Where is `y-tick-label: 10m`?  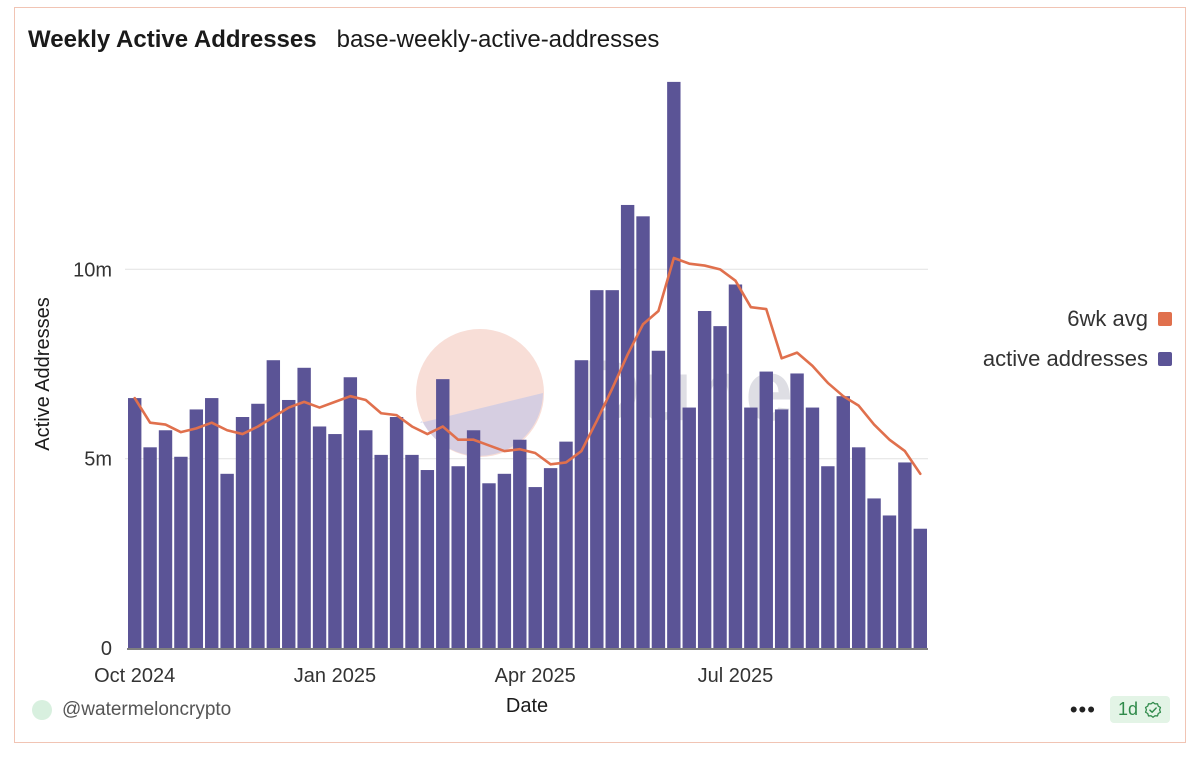
y-tick-label: 10m is located at coordinates (92, 270).